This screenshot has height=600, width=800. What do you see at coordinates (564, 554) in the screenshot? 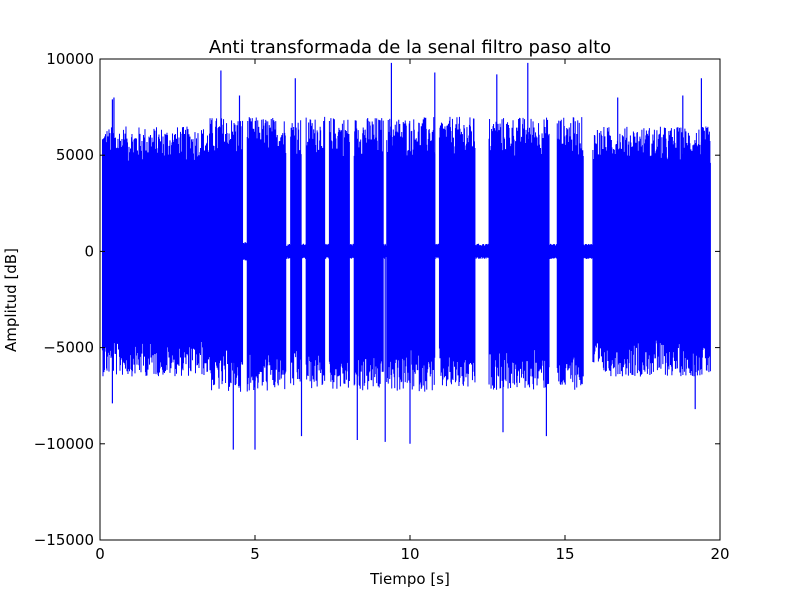
I see `x-tick-label: 15` at bounding box center [564, 554].